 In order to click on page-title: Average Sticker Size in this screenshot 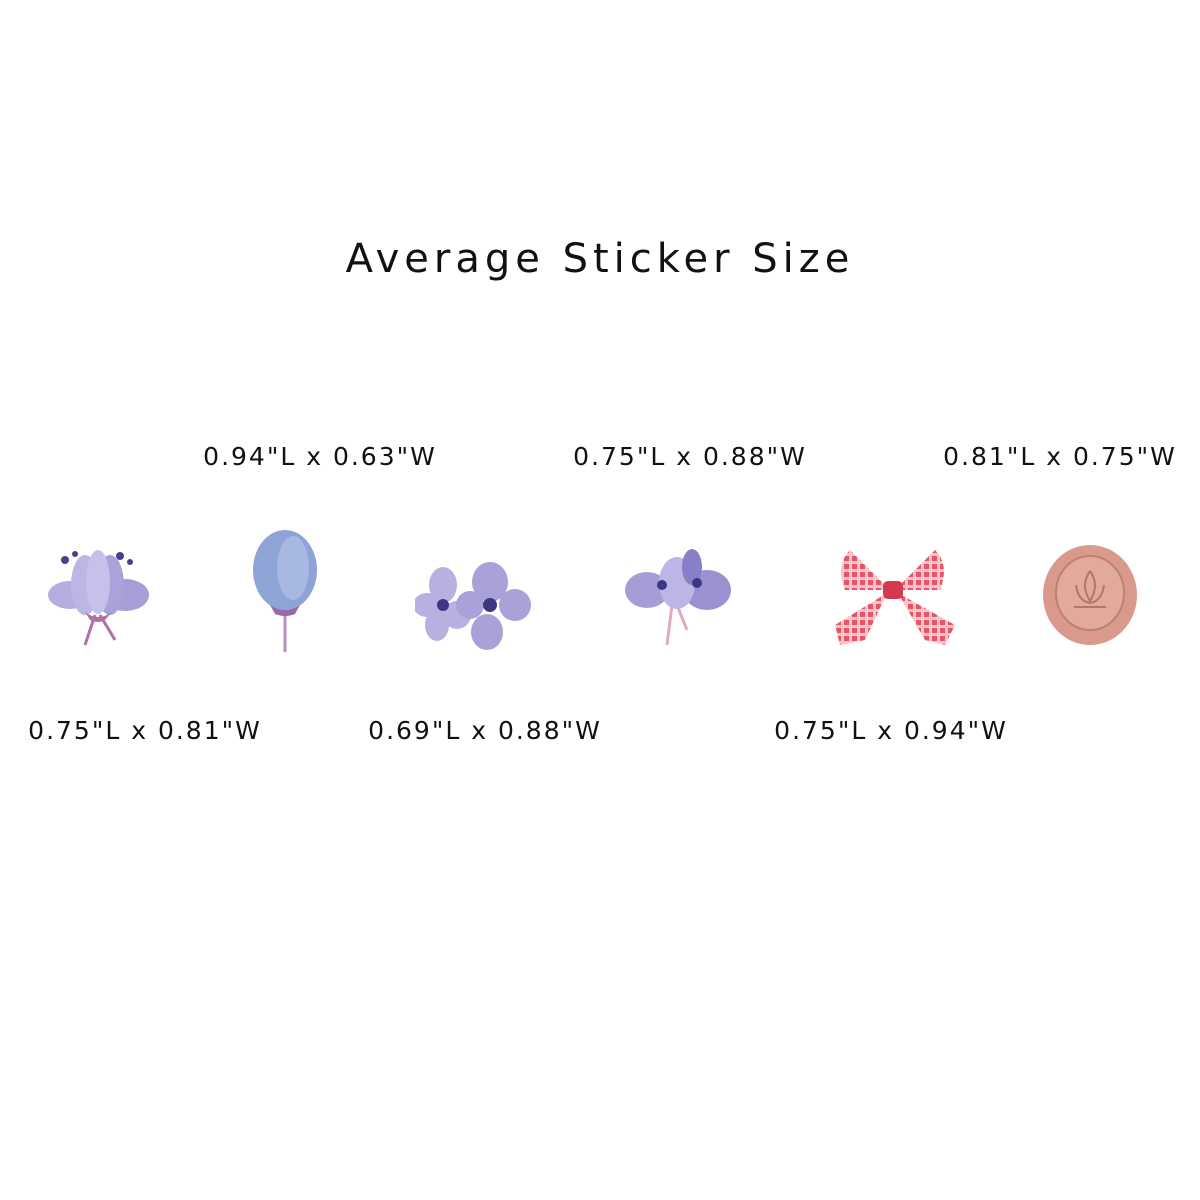, I will do `click(600, 259)`.